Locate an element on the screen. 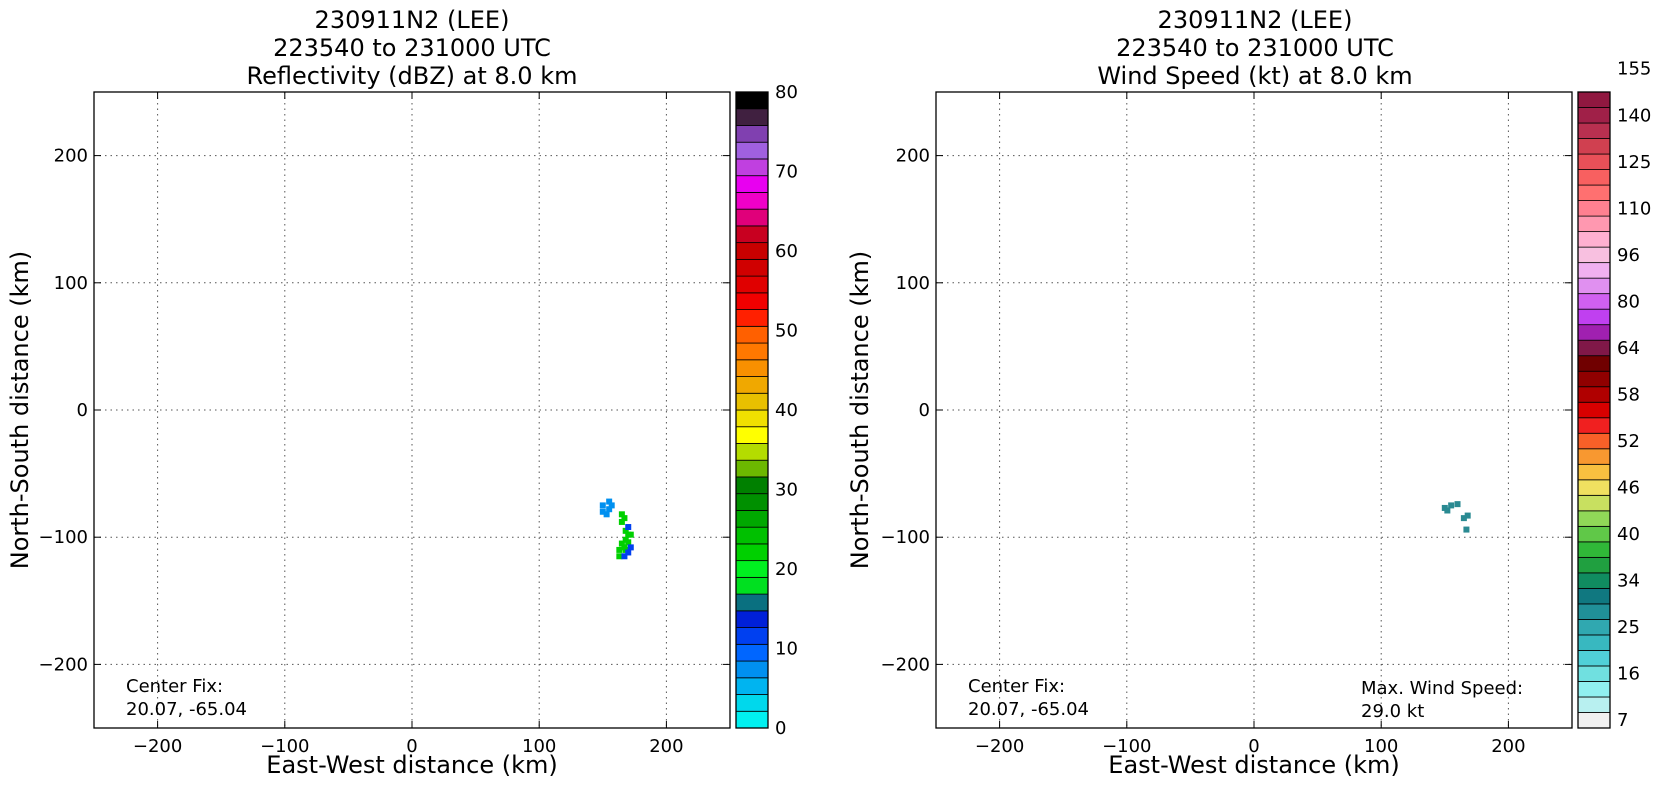  x-tick-label: −100 is located at coordinates (284, 746).